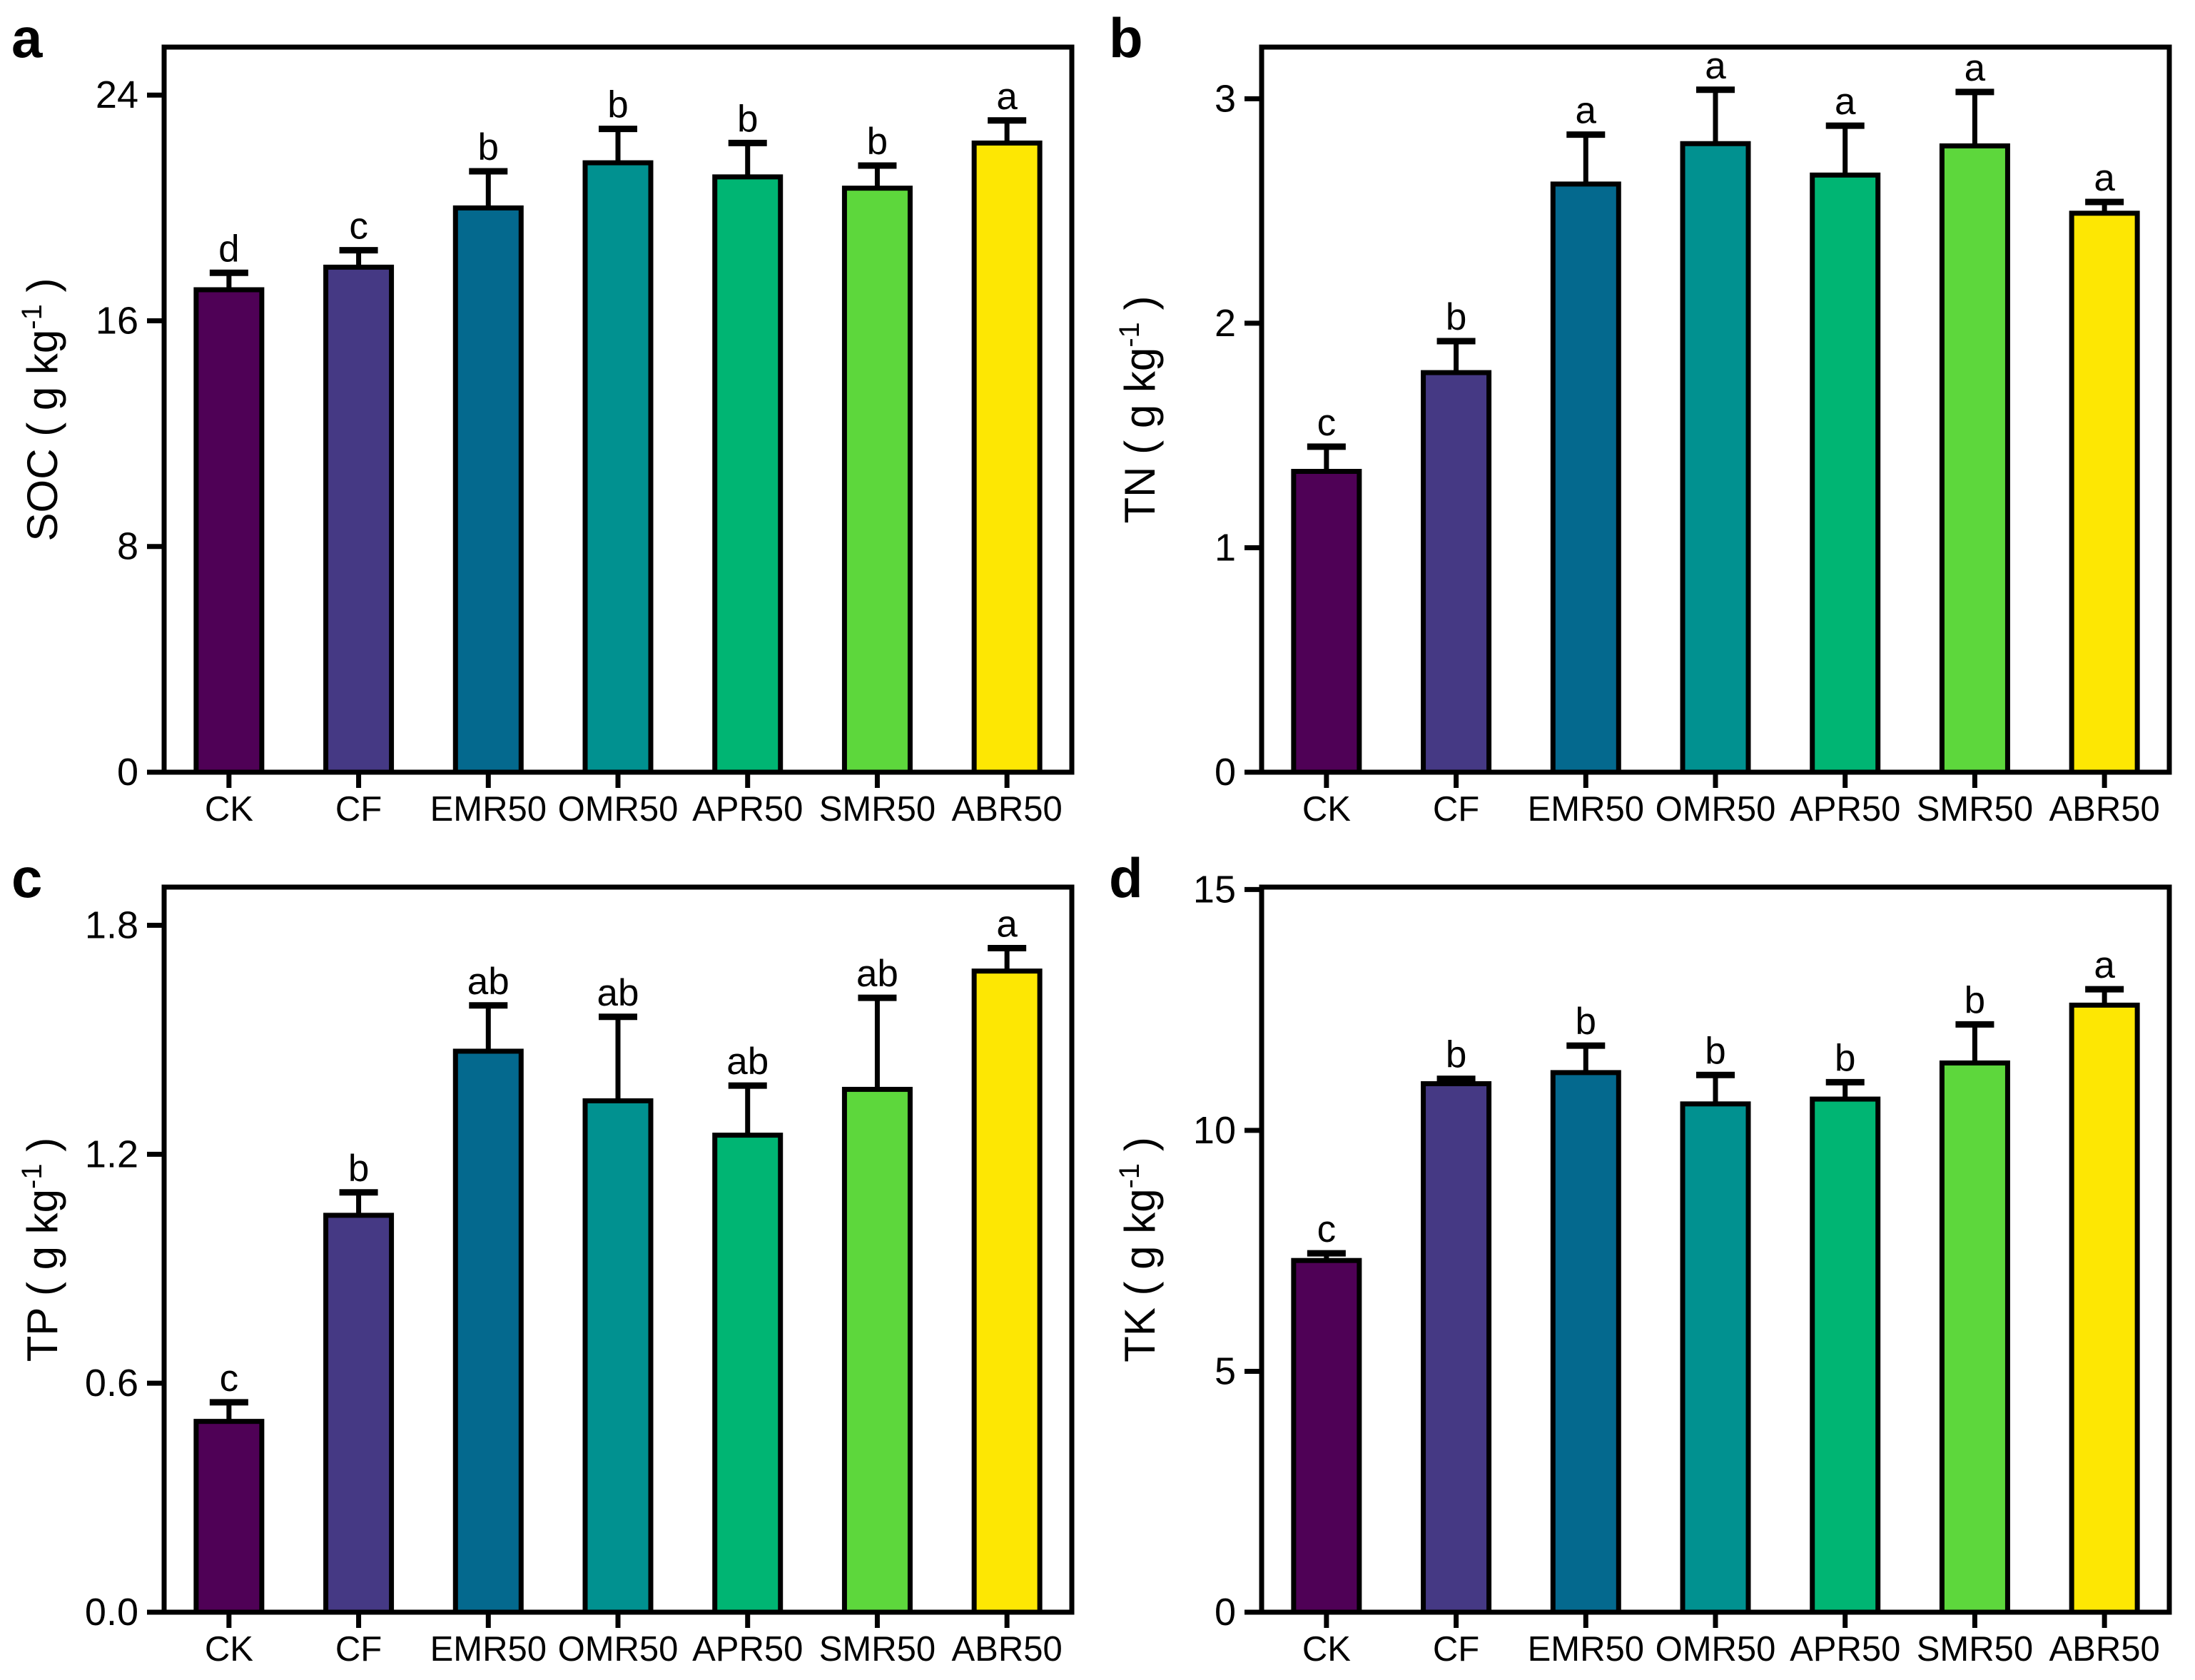  Describe the element at coordinates (117, 95) in the screenshot. I see `y-tick-label: 24` at that location.